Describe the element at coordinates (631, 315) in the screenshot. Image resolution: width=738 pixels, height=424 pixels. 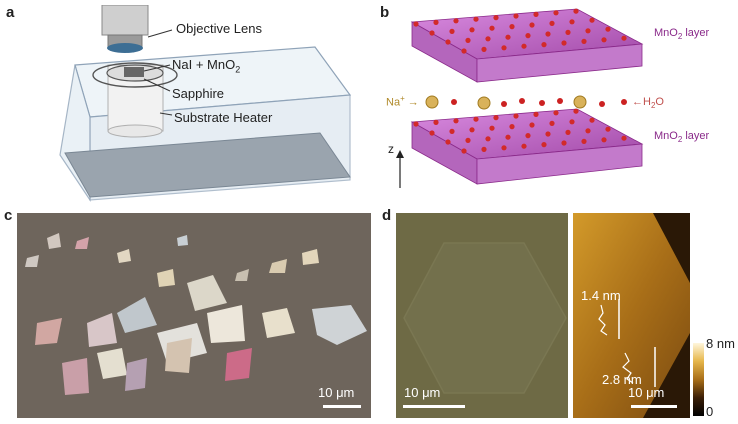
I see `afm-height-image` at that location.